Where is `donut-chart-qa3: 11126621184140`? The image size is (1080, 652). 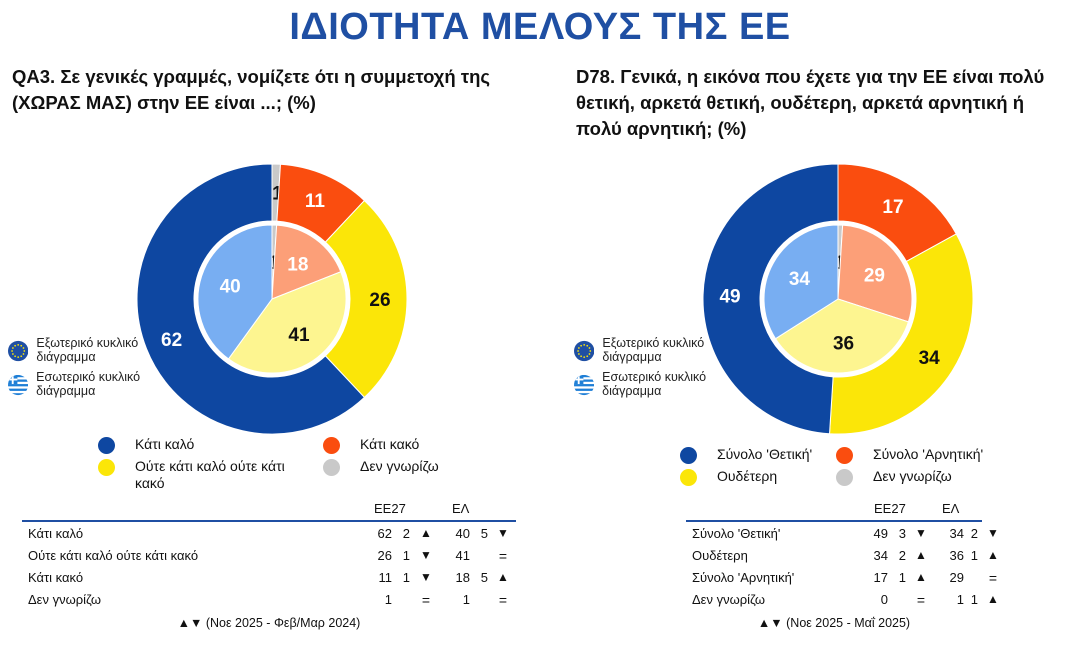
donut-chart-qa3: 11126621184140 is located at coordinates (272, 299).